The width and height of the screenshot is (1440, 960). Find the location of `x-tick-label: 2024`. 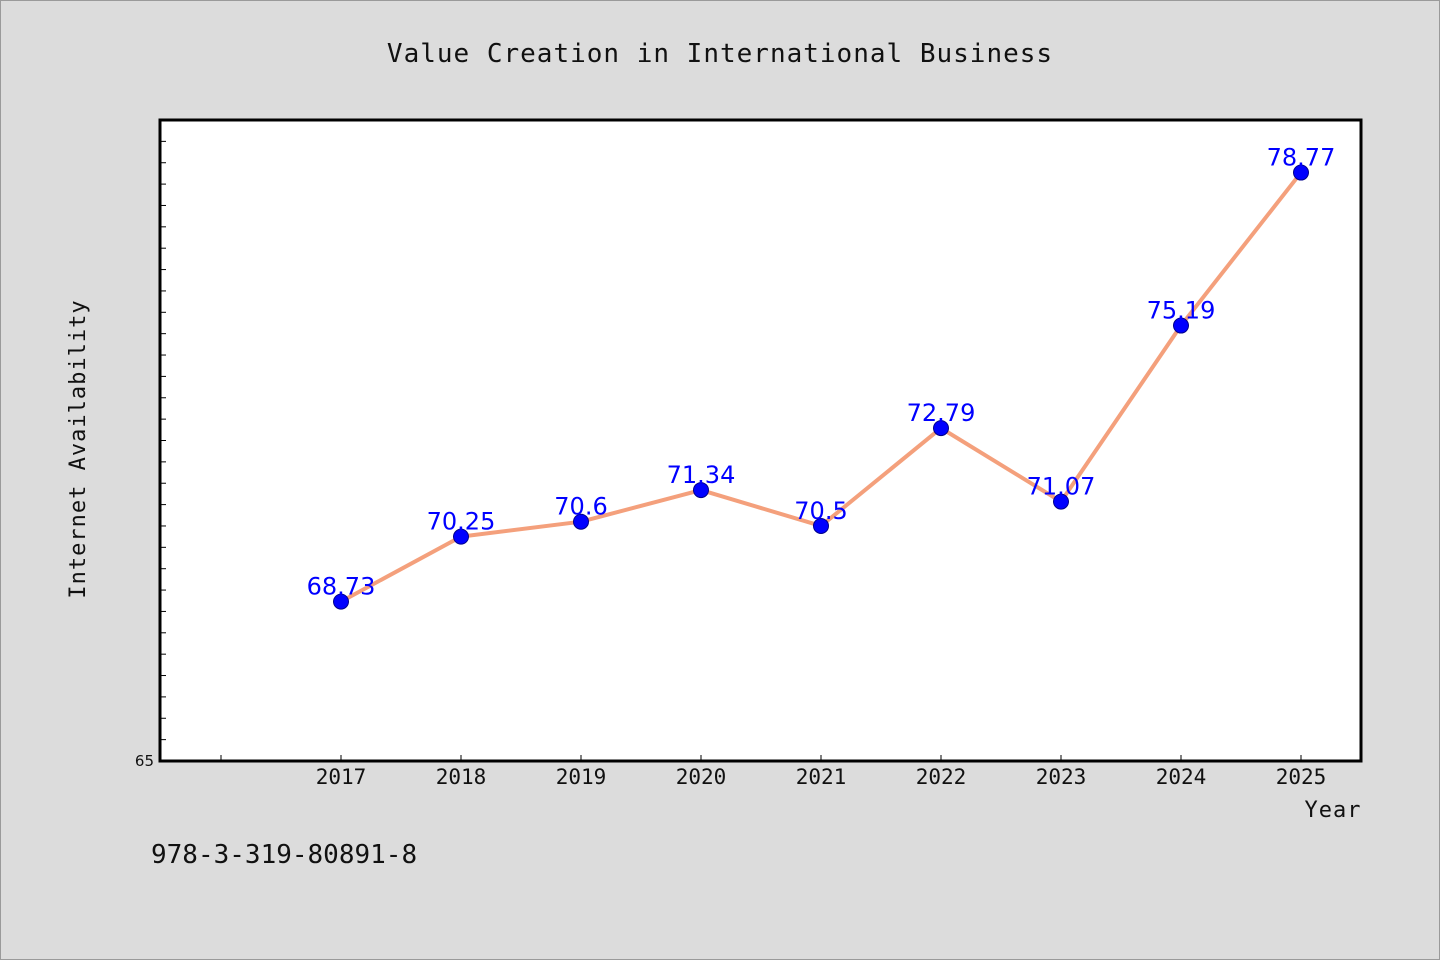

x-tick-label: 2024 is located at coordinates (1181, 777).